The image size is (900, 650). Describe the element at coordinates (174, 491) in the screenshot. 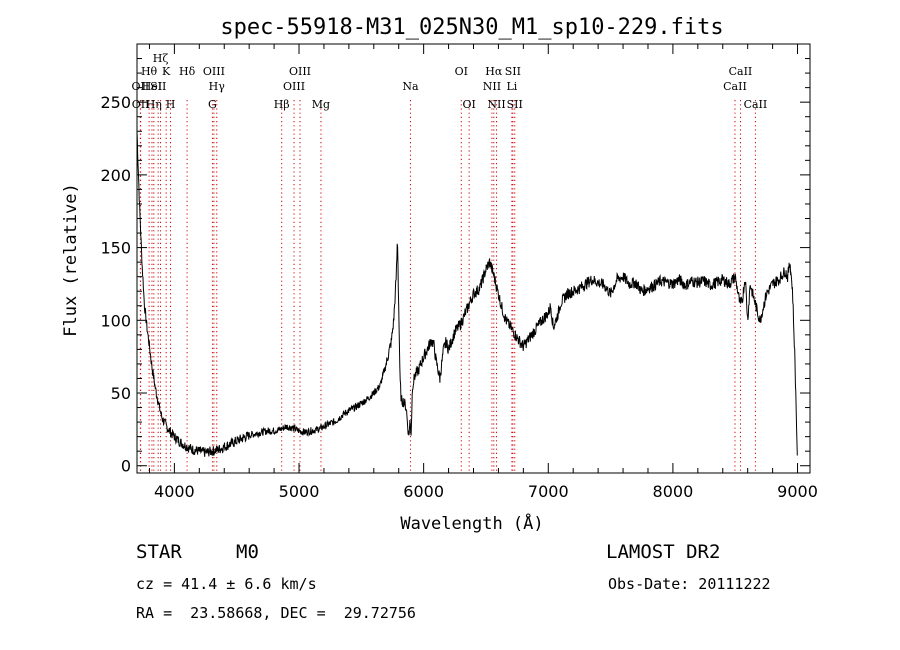

I see `x-tick-label: 4000` at that location.